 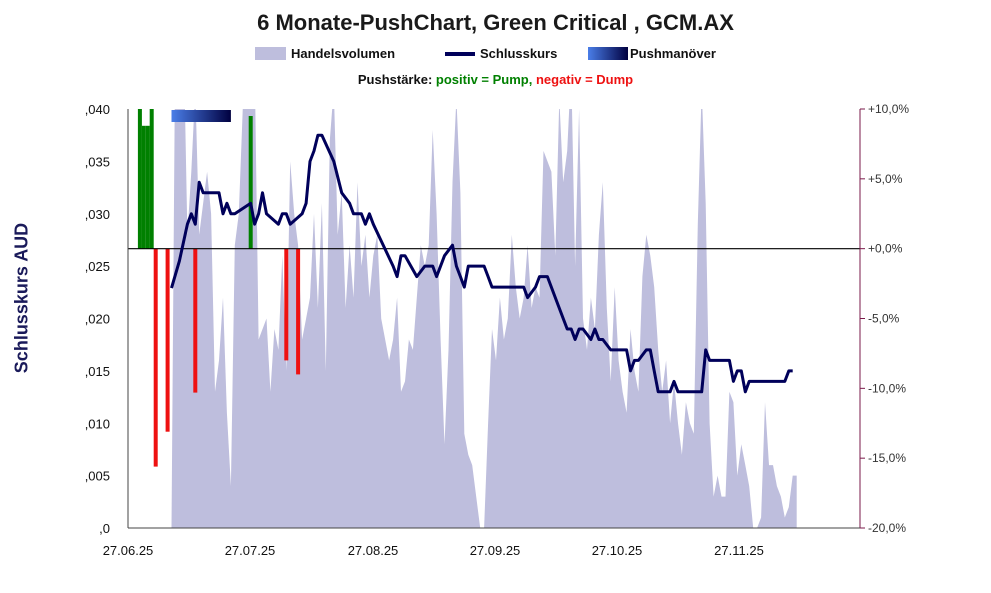 What do you see at coordinates (97, 476) in the screenshot?
I see `y-tick-left: ,005` at bounding box center [97, 476].